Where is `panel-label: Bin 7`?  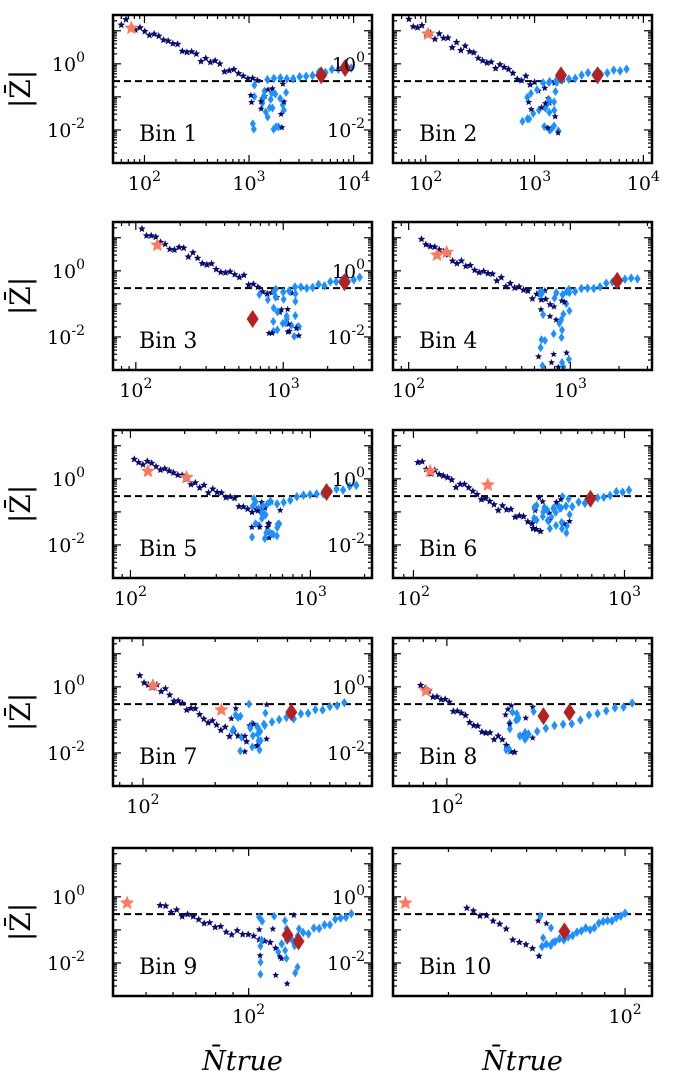
panel-label: Bin 7 is located at coordinates (168, 757).